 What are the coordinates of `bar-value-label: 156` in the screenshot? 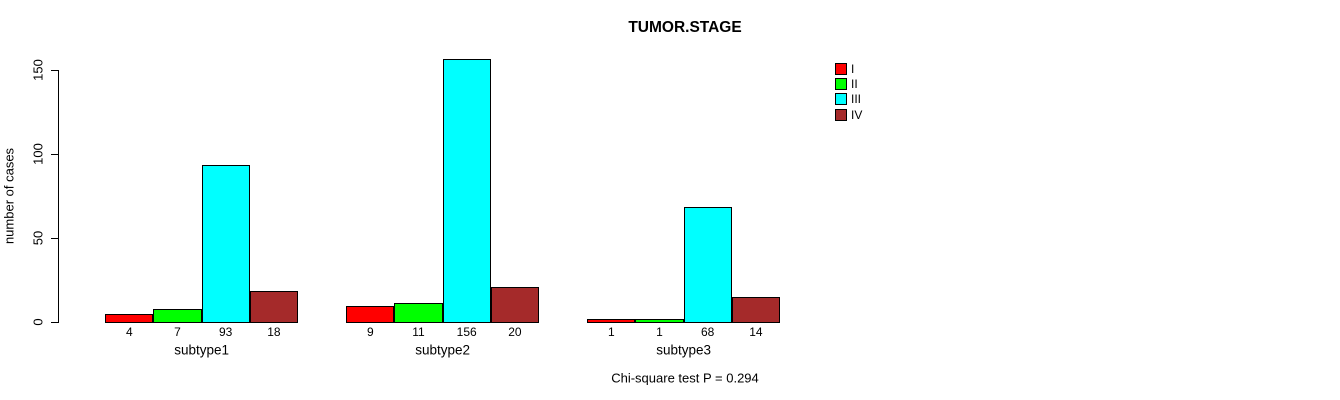 It's located at (466, 332).